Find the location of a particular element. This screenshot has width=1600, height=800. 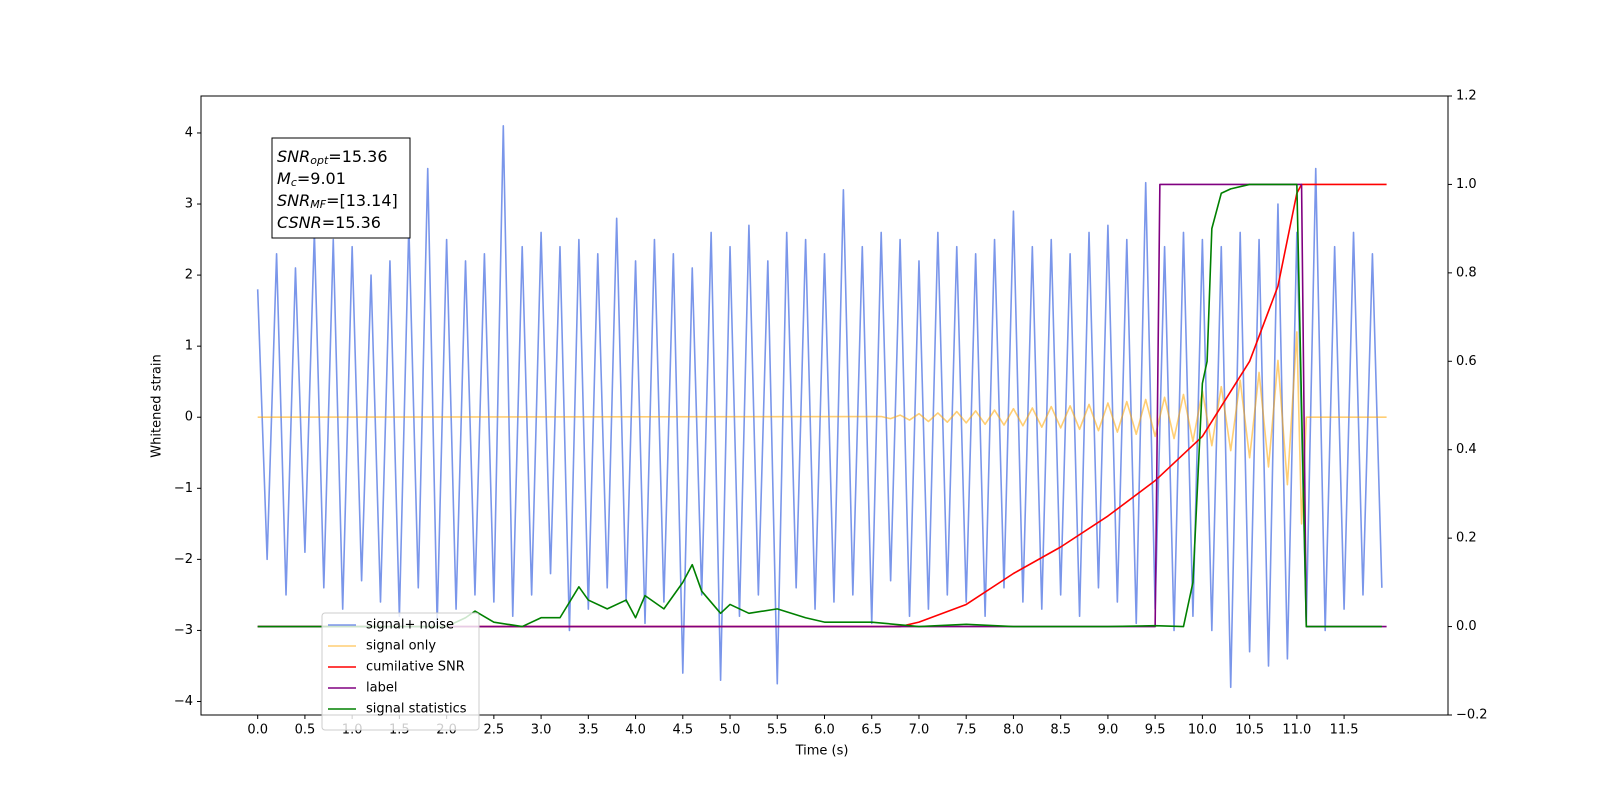

y-tick-label: −2 is located at coordinates (183, 559).